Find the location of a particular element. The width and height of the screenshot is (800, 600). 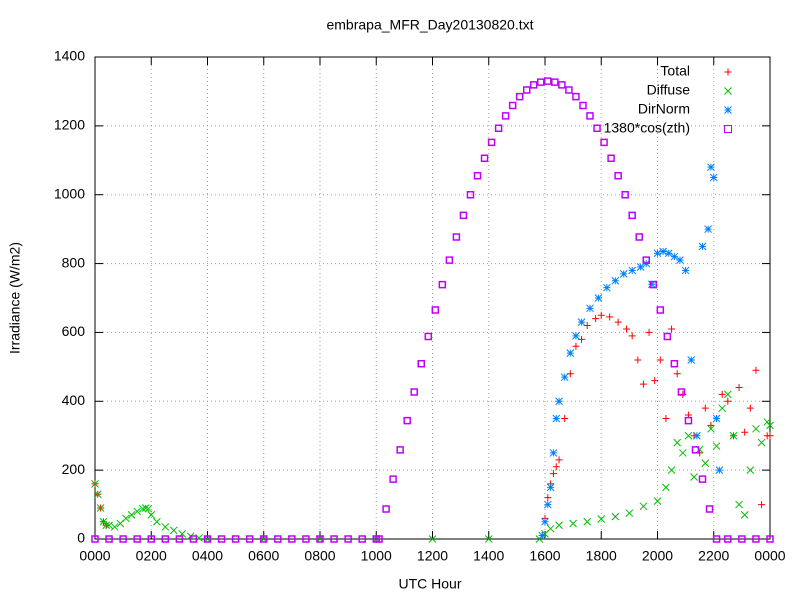

x-tick-label: 0400 is located at coordinates (207, 556).